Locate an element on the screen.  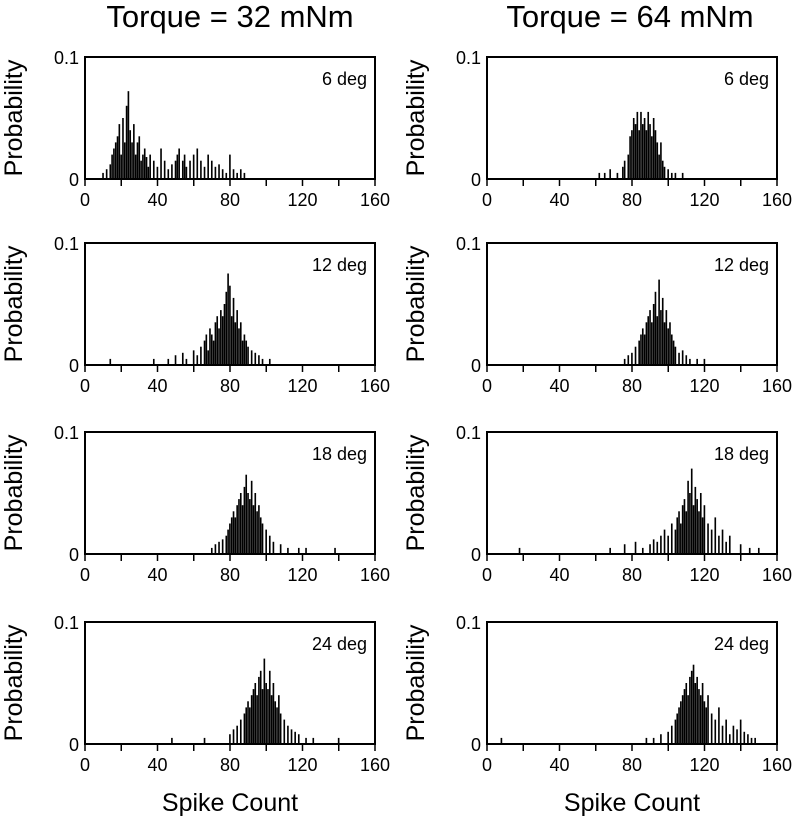
histogram-panel: 0 0.1 0 40 80 120 160 6 deg Probability is located at coordinates (597, 129).